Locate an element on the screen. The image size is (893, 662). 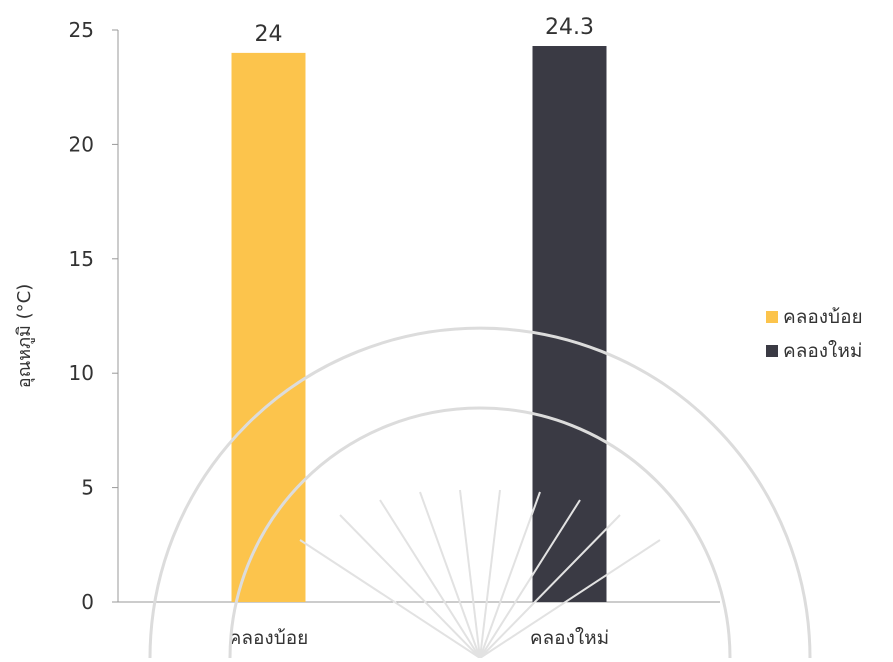
legend-item-khlong-boi: คลองบ้อย is located at coordinates (814, 317).